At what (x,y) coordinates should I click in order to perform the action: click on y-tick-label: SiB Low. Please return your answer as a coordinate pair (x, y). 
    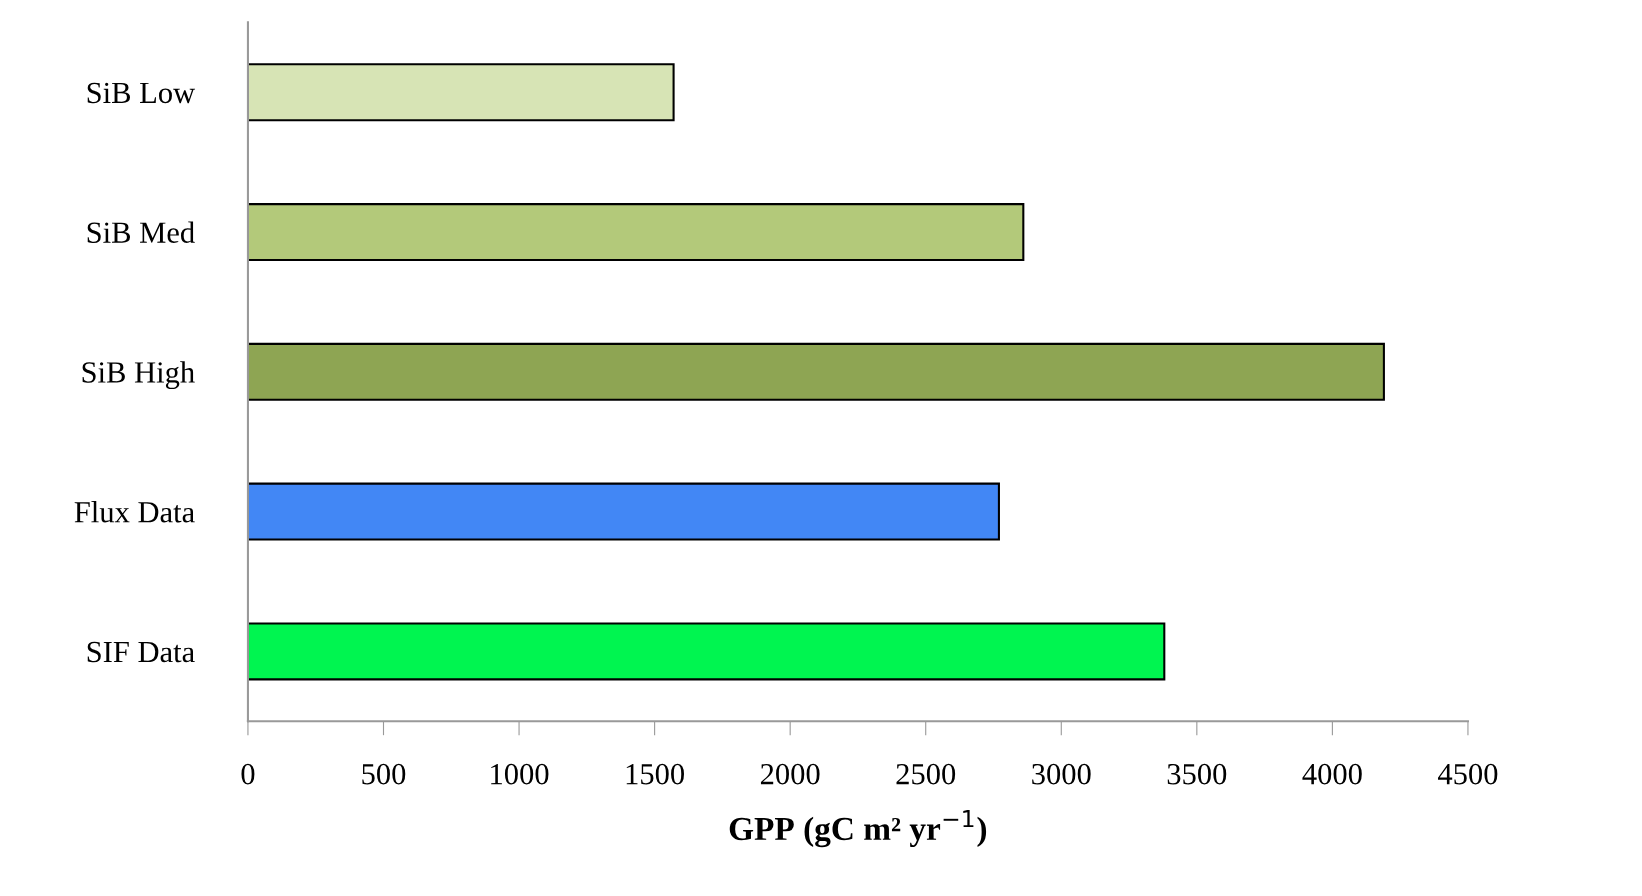
    Looking at the image, I should click on (141, 93).